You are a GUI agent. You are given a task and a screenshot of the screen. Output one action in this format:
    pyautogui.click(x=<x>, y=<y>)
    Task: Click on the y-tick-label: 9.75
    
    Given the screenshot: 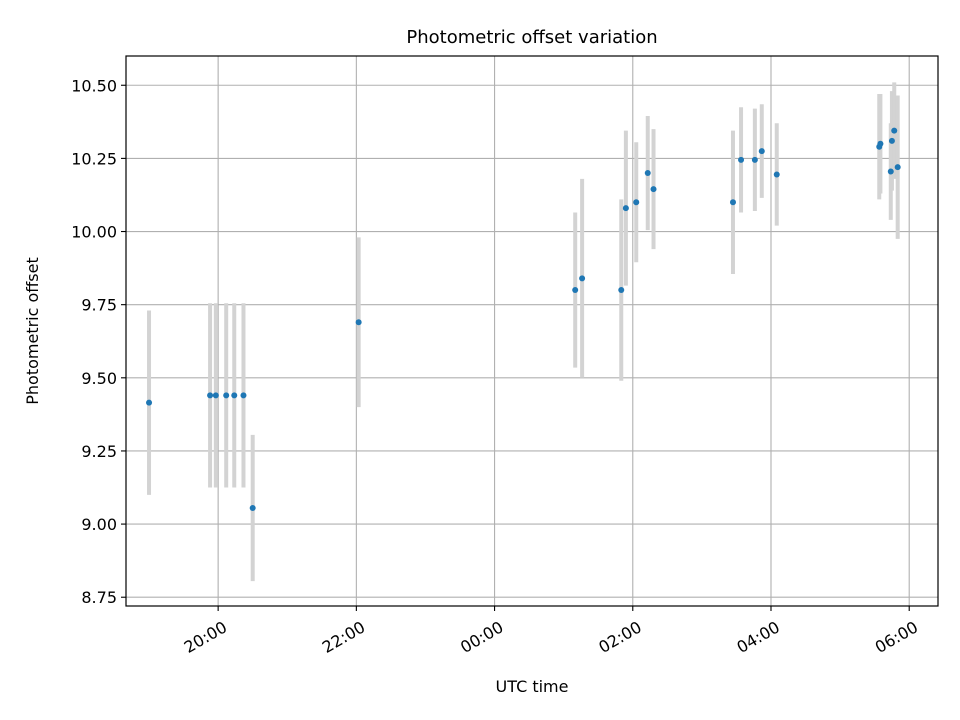 What is the action you would take?
    pyautogui.click(x=99, y=305)
    